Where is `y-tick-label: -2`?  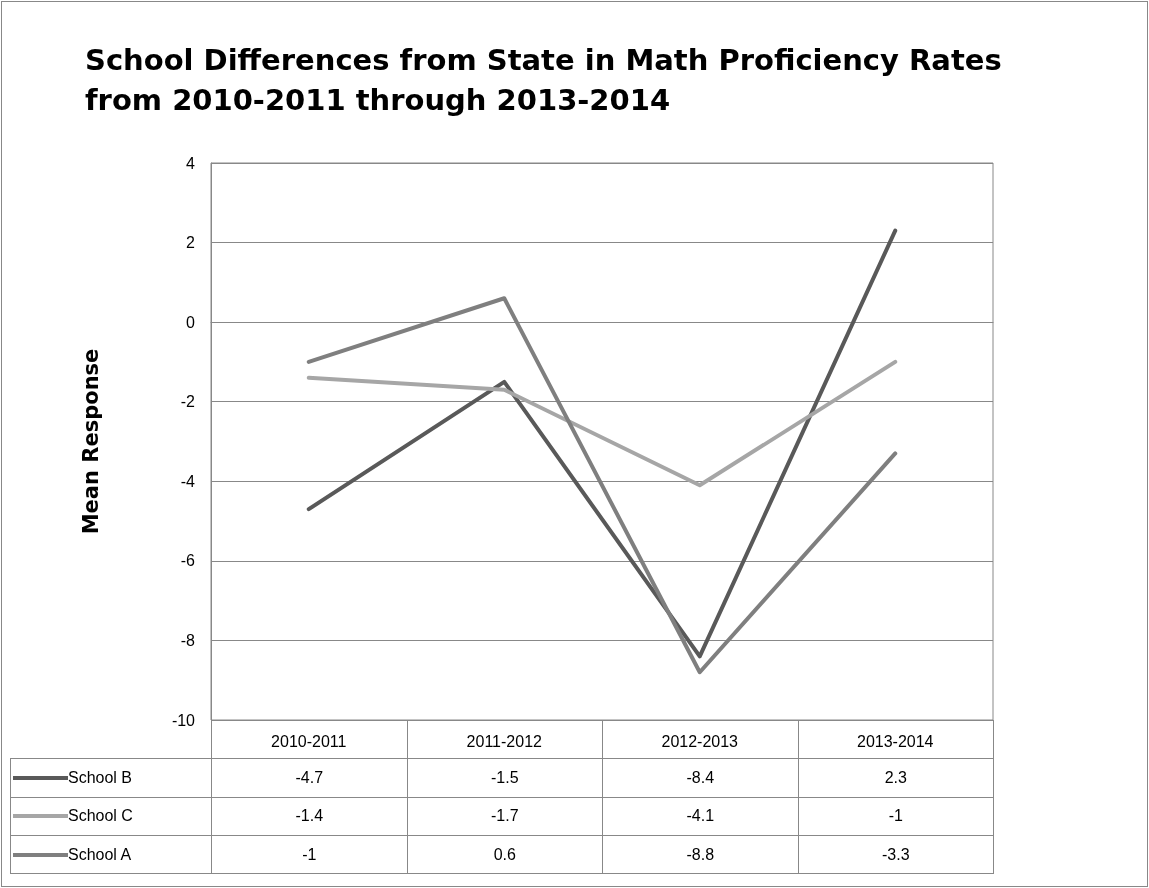
y-tick-label: -2 is located at coordinates (188, 402).